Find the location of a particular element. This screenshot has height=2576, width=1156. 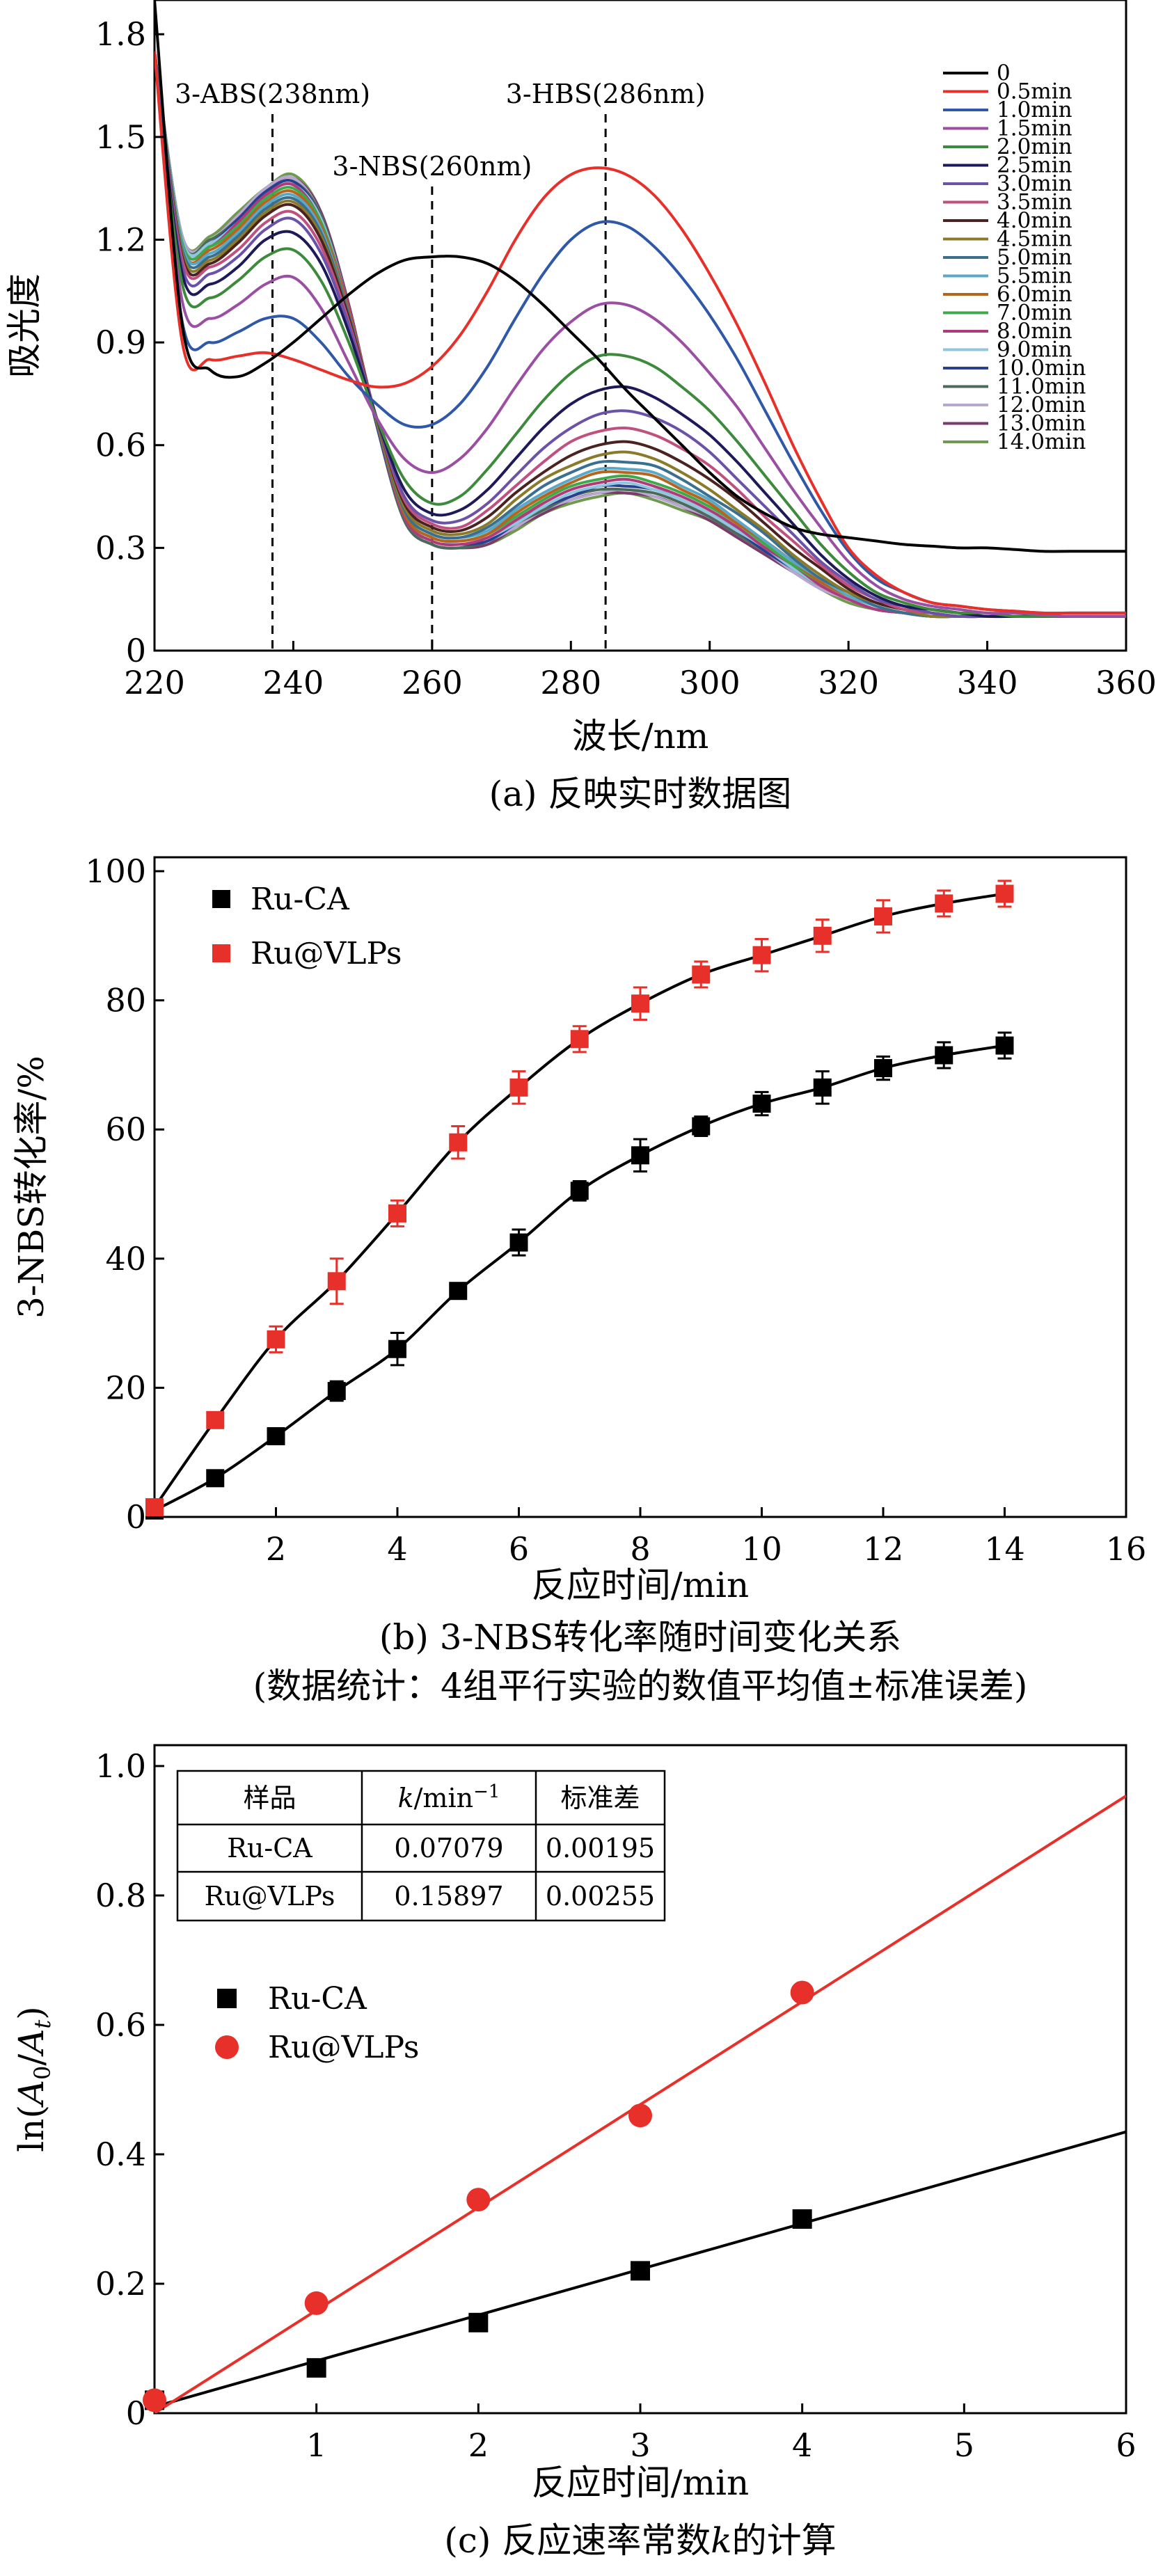

panel-b-legend-label: Ru-CA is located at coordinates (300, 899).